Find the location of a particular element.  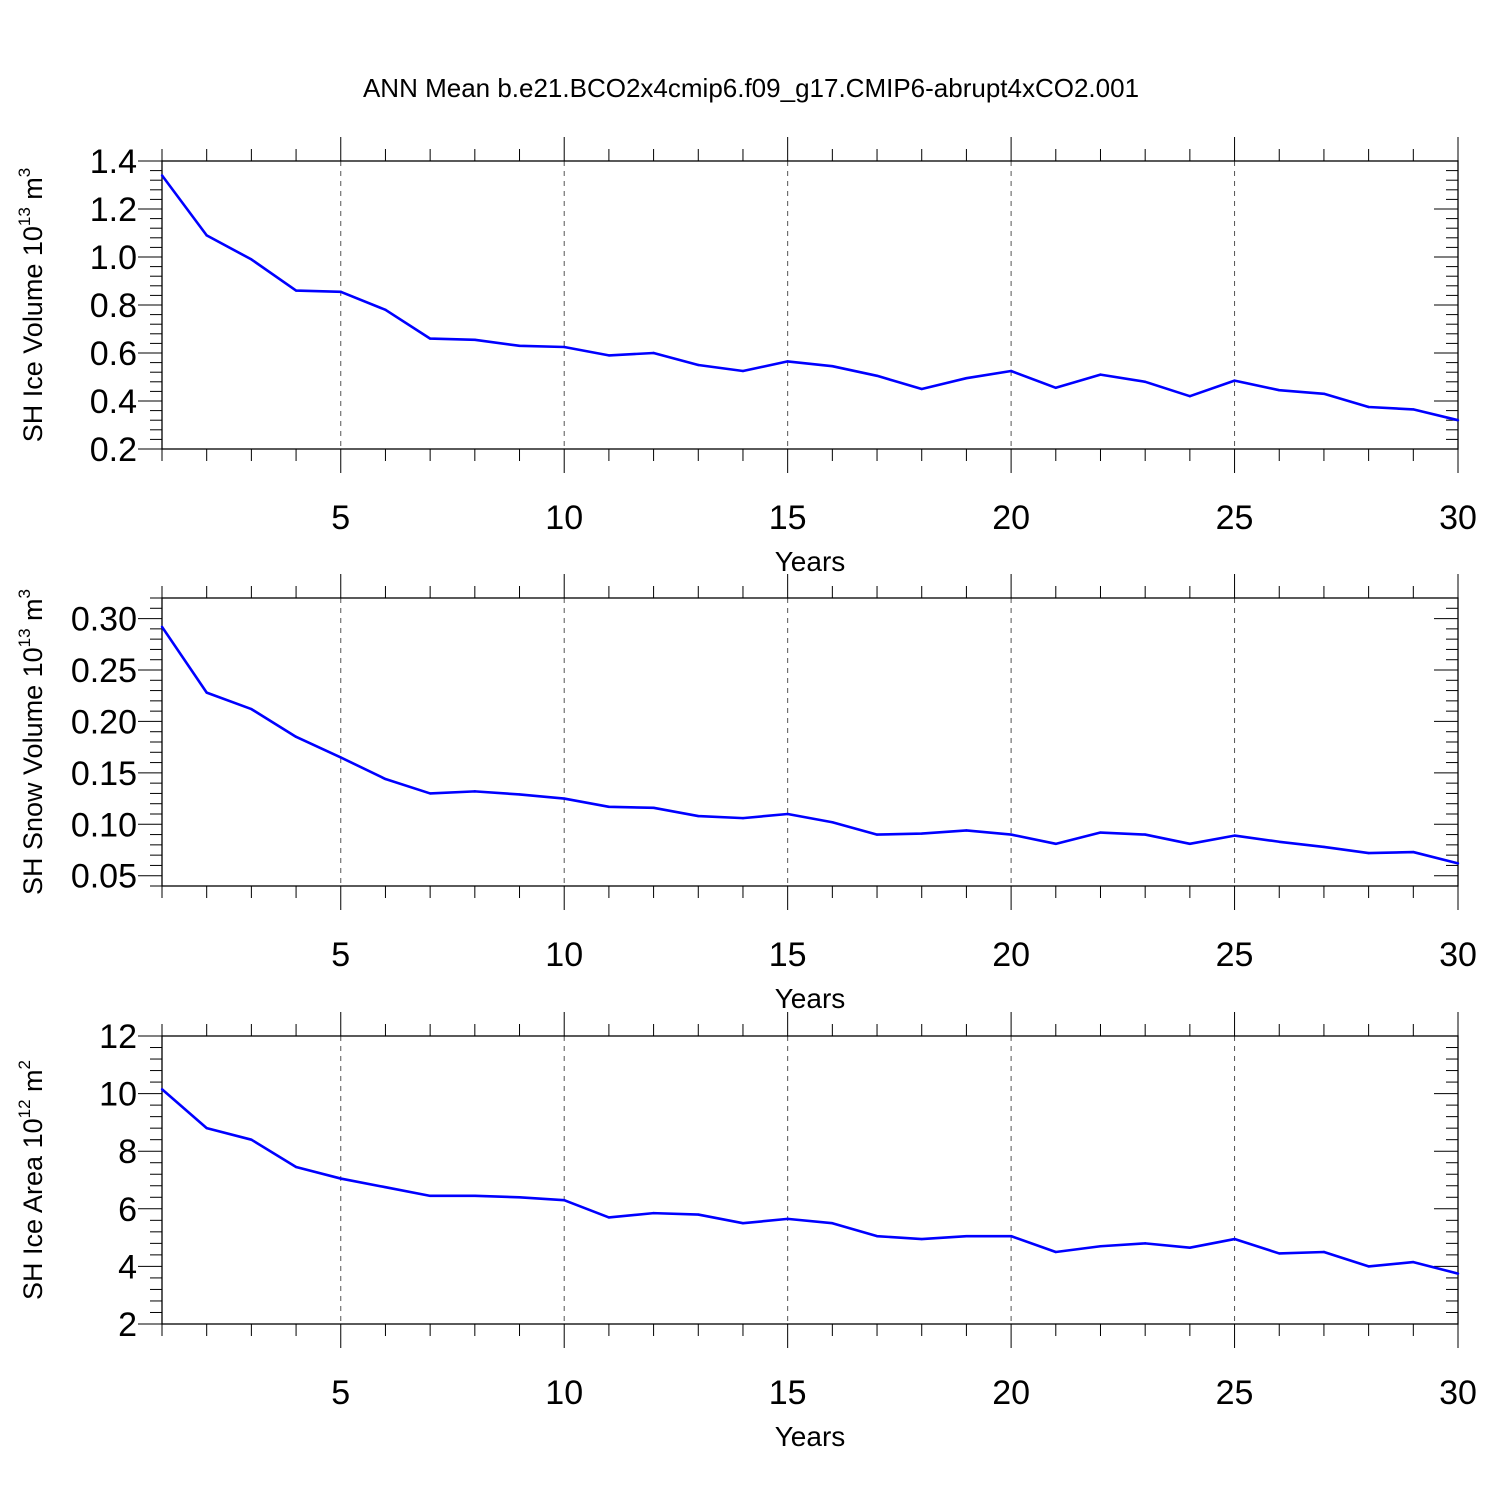

y-tick-label: 1.4 is located at coordinates (113, 162).